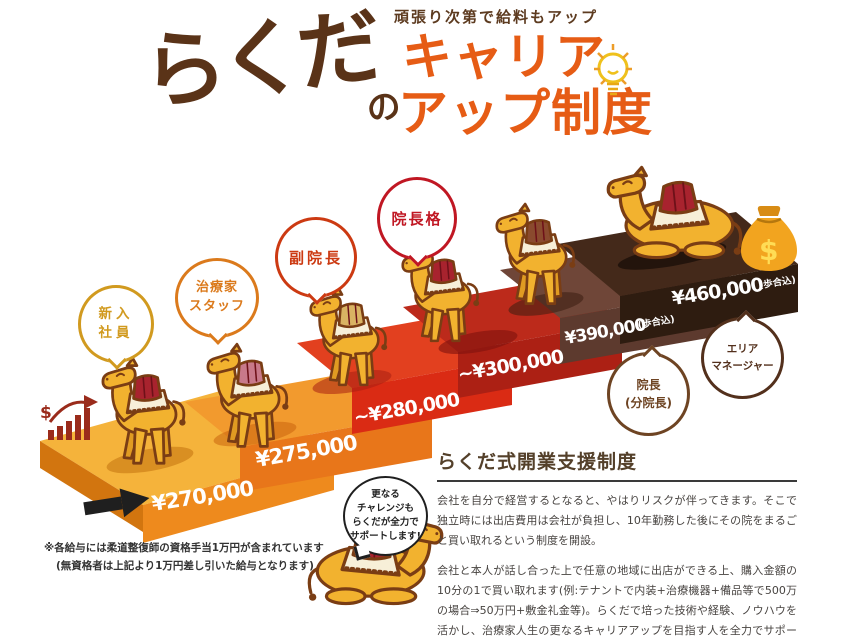 Image resolution: width=853 pixels, height=640 pixels. I want to click on role-bubble-staff: 治療家 スタッフ, so click(217, 301).